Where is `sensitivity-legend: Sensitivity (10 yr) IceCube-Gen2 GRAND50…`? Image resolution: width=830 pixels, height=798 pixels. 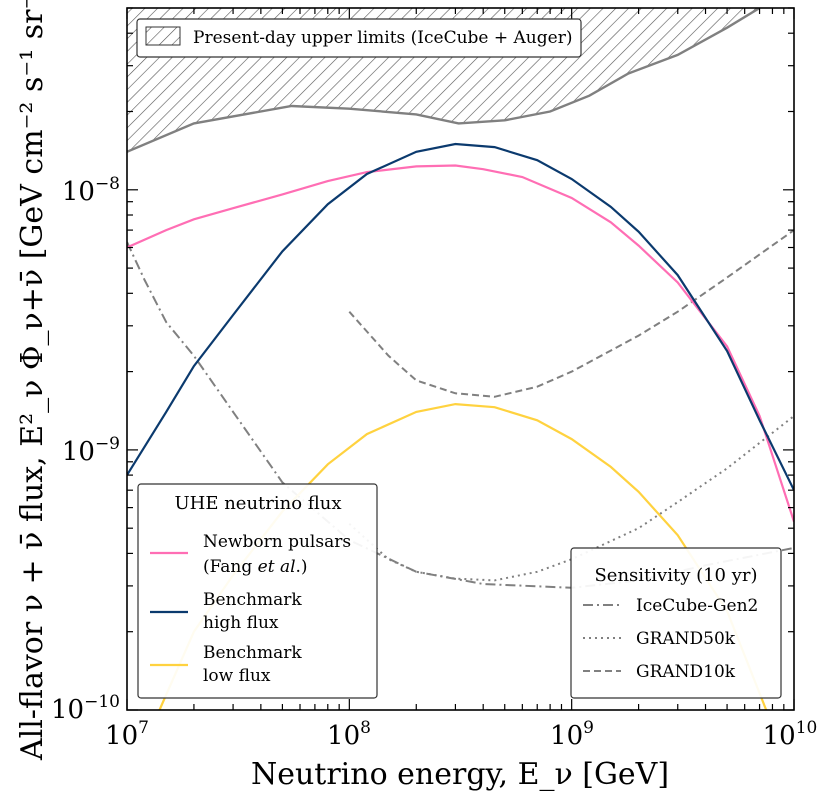
sensitivity-legend: Sensitivity (10 yr) IceCube-Gen2 GRAND50… is located at coordinates (676, 623).